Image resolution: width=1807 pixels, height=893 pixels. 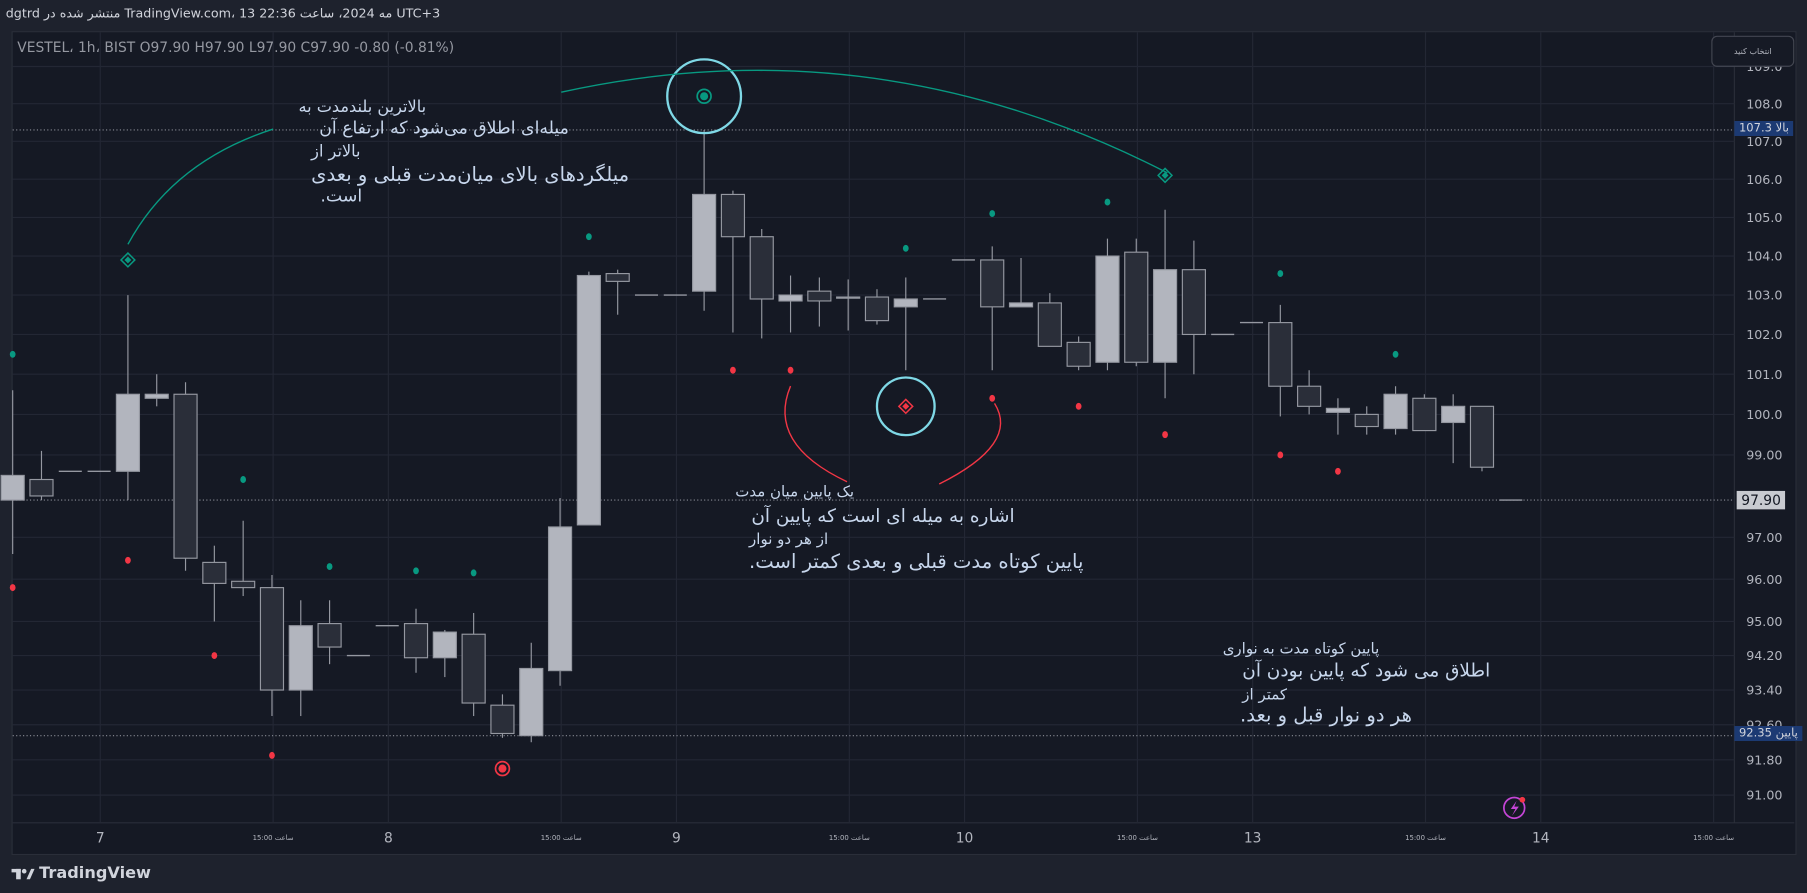 I want to click on select-button: انتخاب کنید, so click(x=1753, y=51).